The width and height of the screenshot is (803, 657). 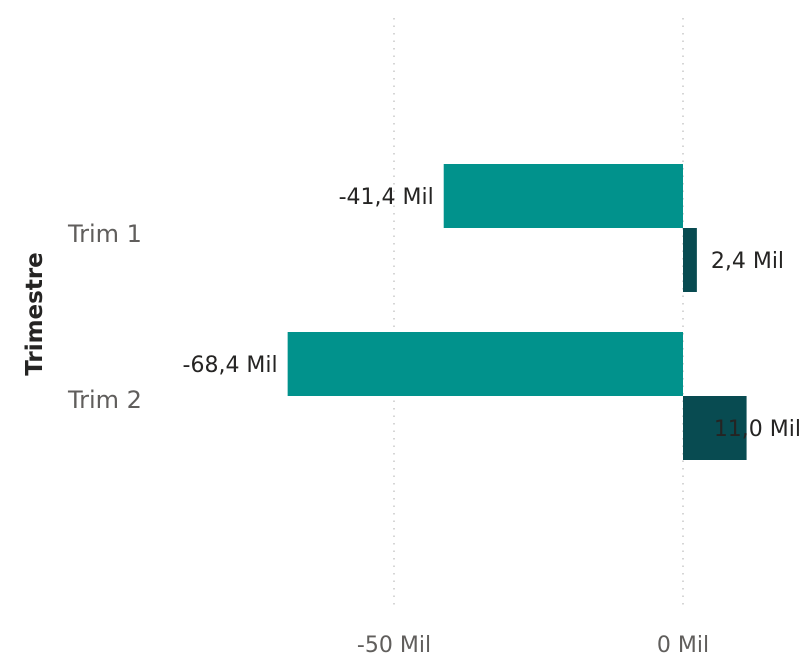 What do you see at coordinates (104, 400) in the screenshot?
I see `category-label-1: Trim 2` at bounding box center [104, 400].